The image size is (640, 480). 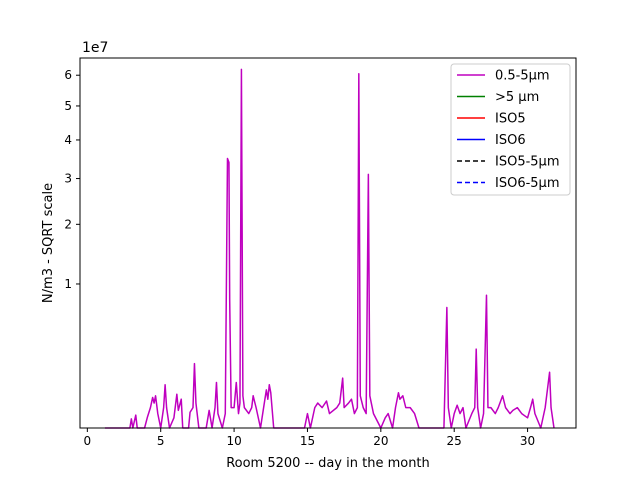 What do you see at coordinates (510, 140) in the screenshot?
I see `legend-label-3: ISO6` at bounding box center [510, 140].